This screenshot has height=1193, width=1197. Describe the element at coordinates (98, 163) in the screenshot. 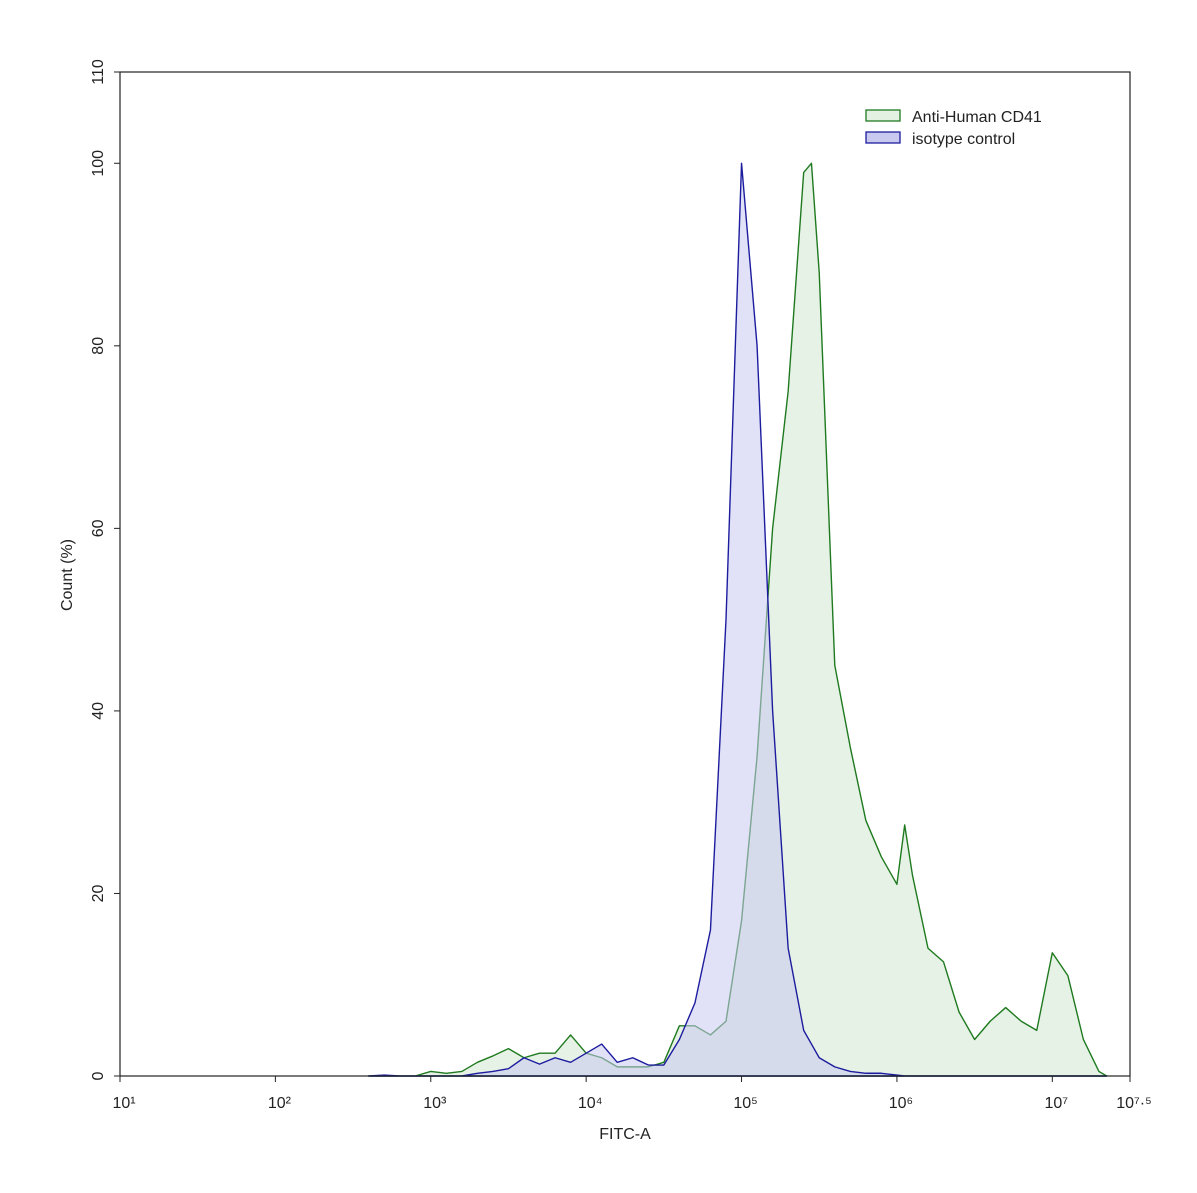

I see `y-tick-label: 100` at that location.